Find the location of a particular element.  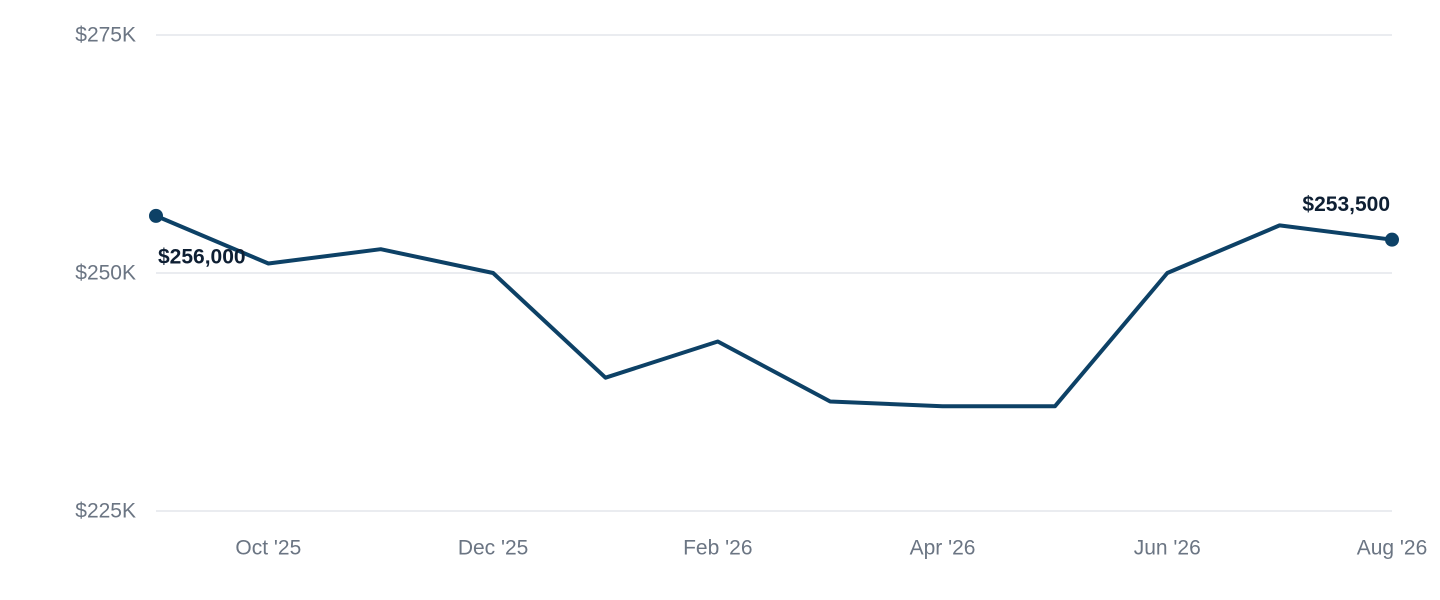

data-label-layer: $256,000 $253,500 is located at coordinates (774, 230).